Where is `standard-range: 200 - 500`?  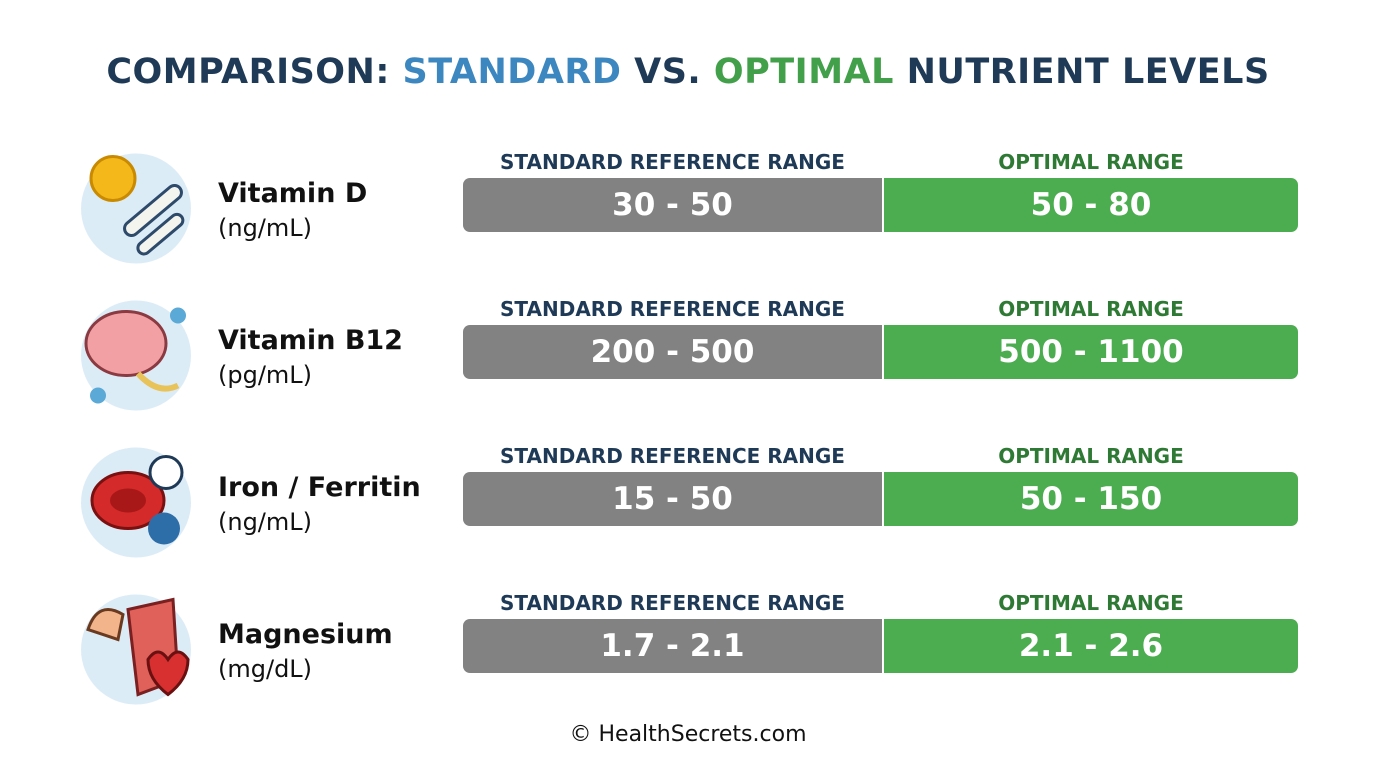 standard-range: 200 - 500 is located at coordinates (672, 352).